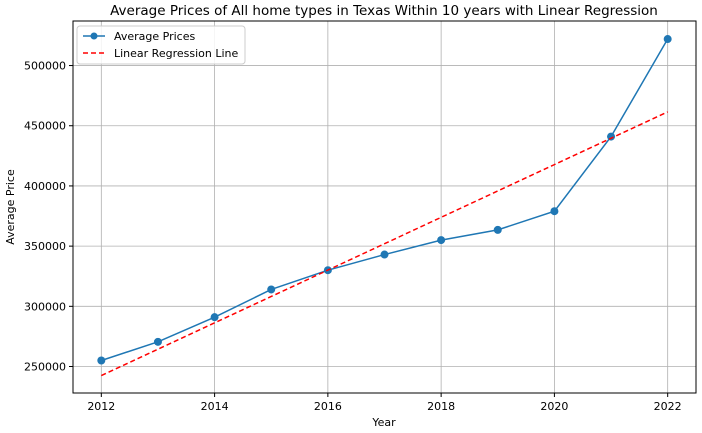 This screenshot has width=702, height=433. I want to click on y-tick-label: 350000, so click(45, 246).